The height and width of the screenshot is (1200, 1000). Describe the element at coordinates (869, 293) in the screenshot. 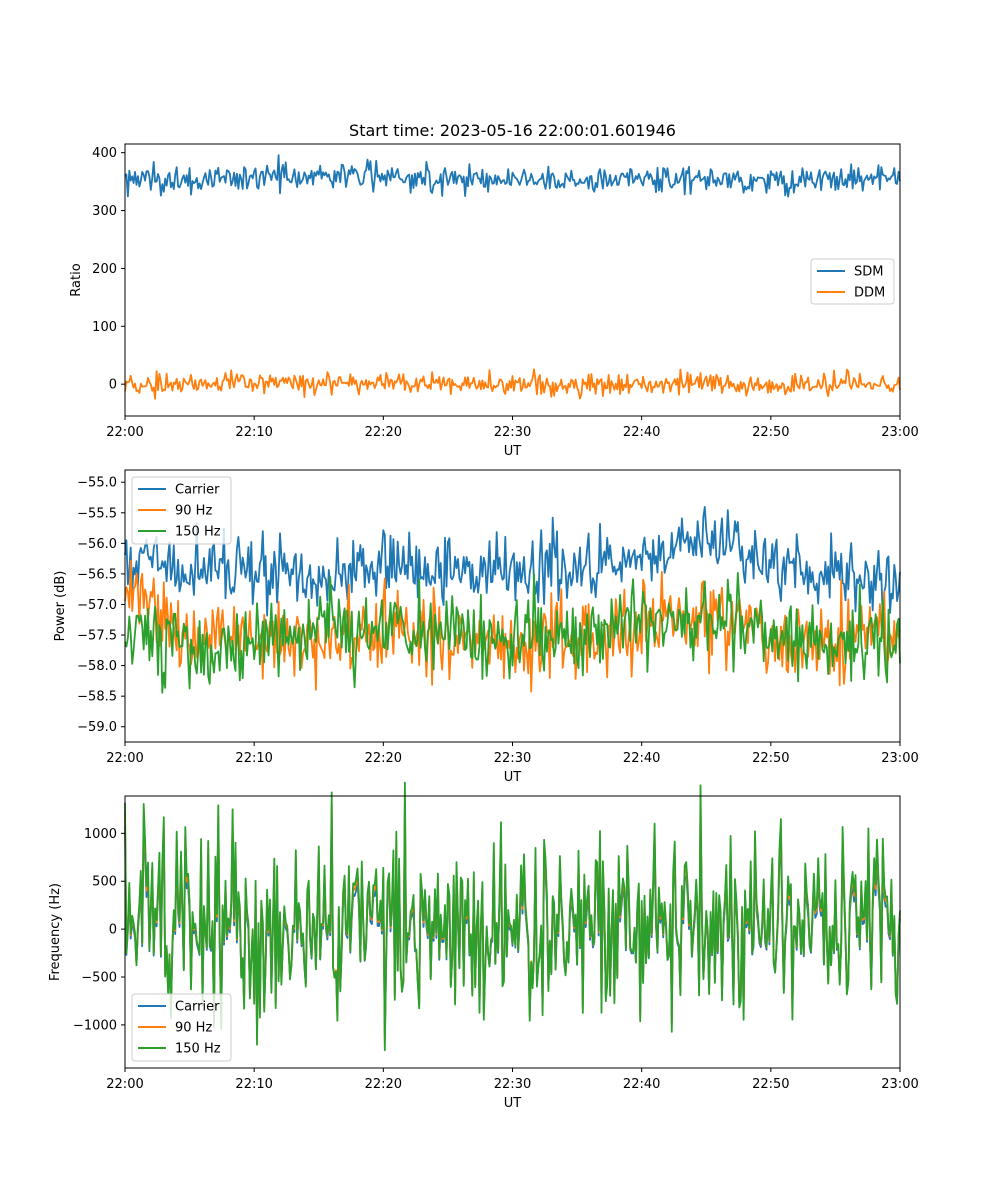

I see `legend-label: DDM` at that location.